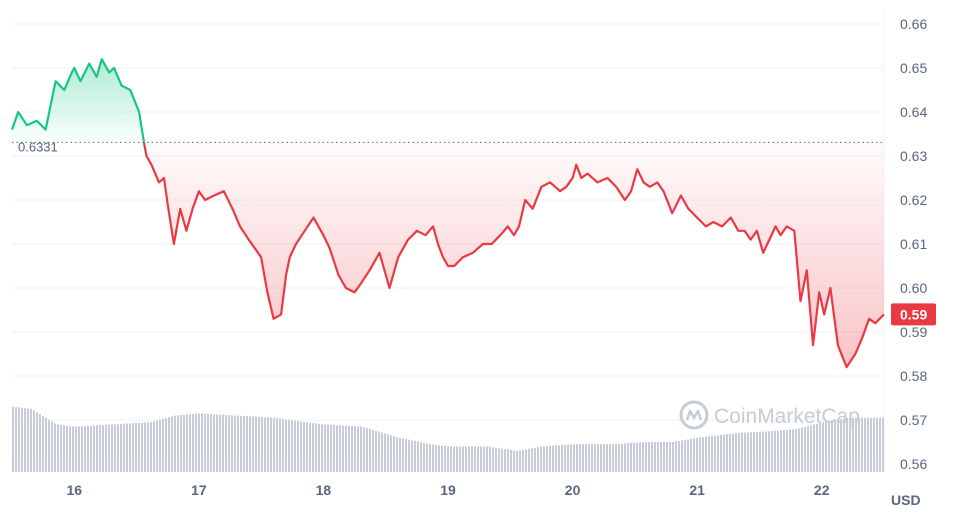 This screenshot has height=521, width=953. What do you see at coordinates (448, 439) in the screenshot?
I see `volume-bars` at bounding box center [448, 439].